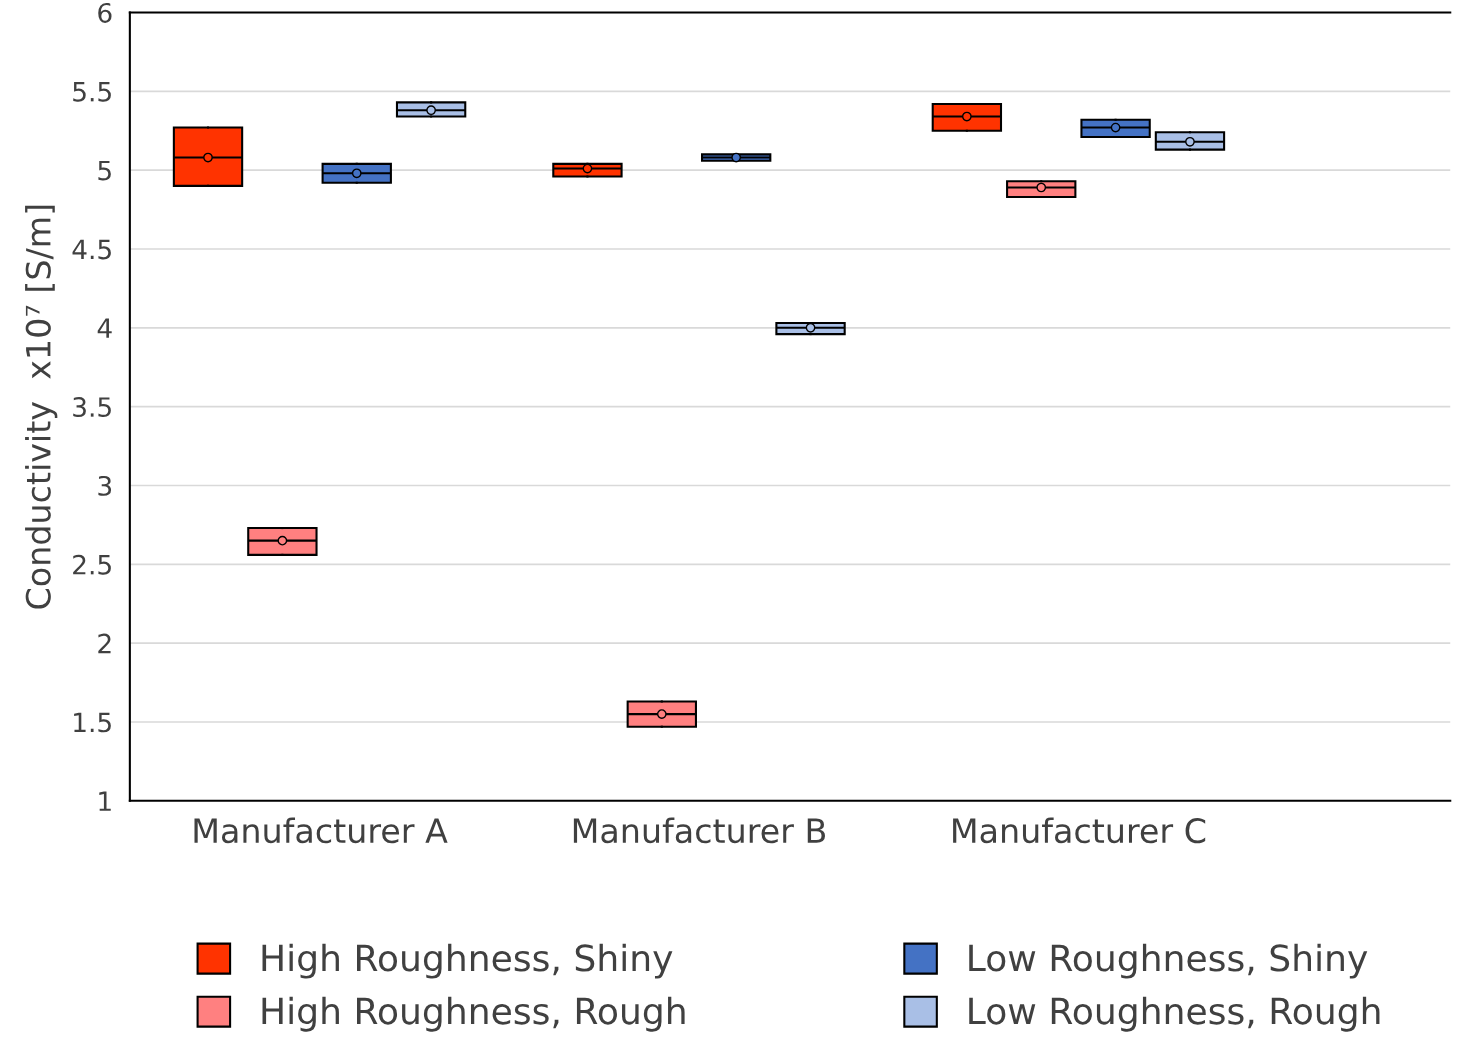  I want to click on y-tick-label: 5.5, so click(92, 92).